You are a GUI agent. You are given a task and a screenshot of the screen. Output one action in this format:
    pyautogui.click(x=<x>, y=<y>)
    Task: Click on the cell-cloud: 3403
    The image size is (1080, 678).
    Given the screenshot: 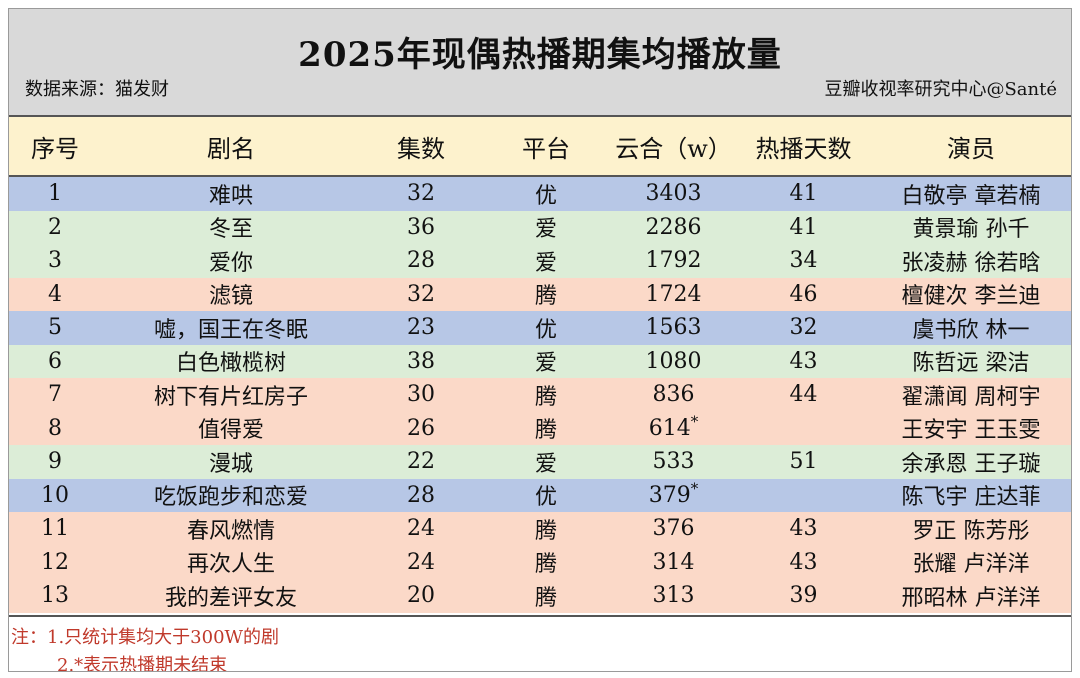 What is the action you would take?
    pyautogui.click(x=673, y=193)
    